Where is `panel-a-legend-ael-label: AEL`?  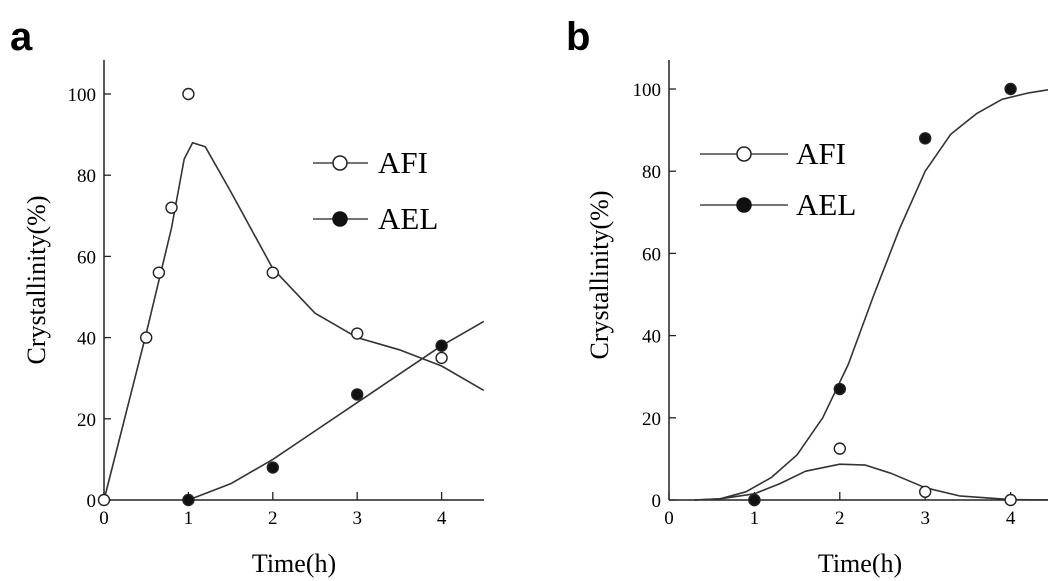
panel-a-legend-ael-label: AEL is located at coordinates (408, 218).